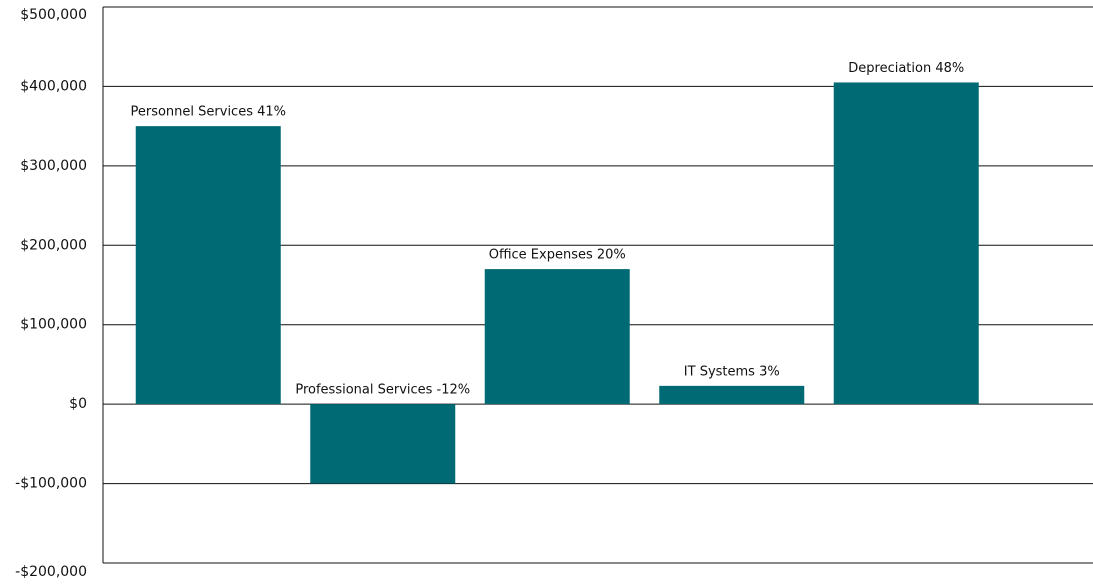 Image resolution: width=1093 pixels, height=586 pixels. Describe the element at coordinates (732, 371) in the screenshot. I see `bar-label: IT Systems 3%` at that location.